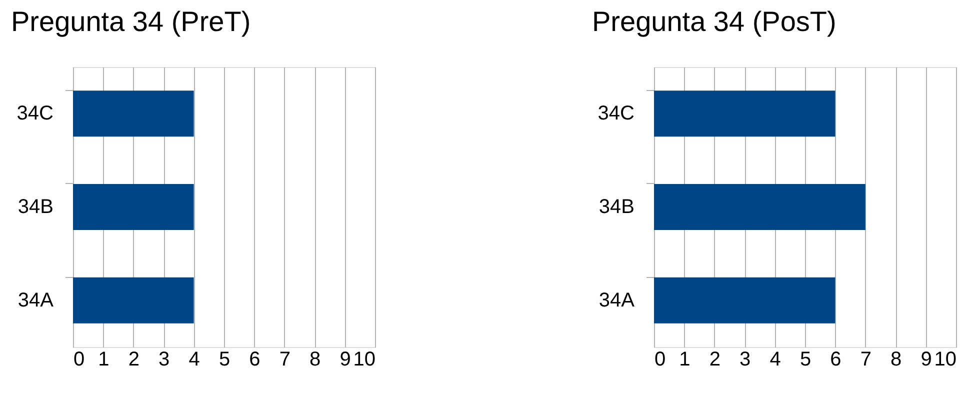 This screenshot has height=407, width=968. Describe the element at coordinates (714, 21) in the screenshot. I see `chart-title: Pregunta 34 (PosT)` at that location.